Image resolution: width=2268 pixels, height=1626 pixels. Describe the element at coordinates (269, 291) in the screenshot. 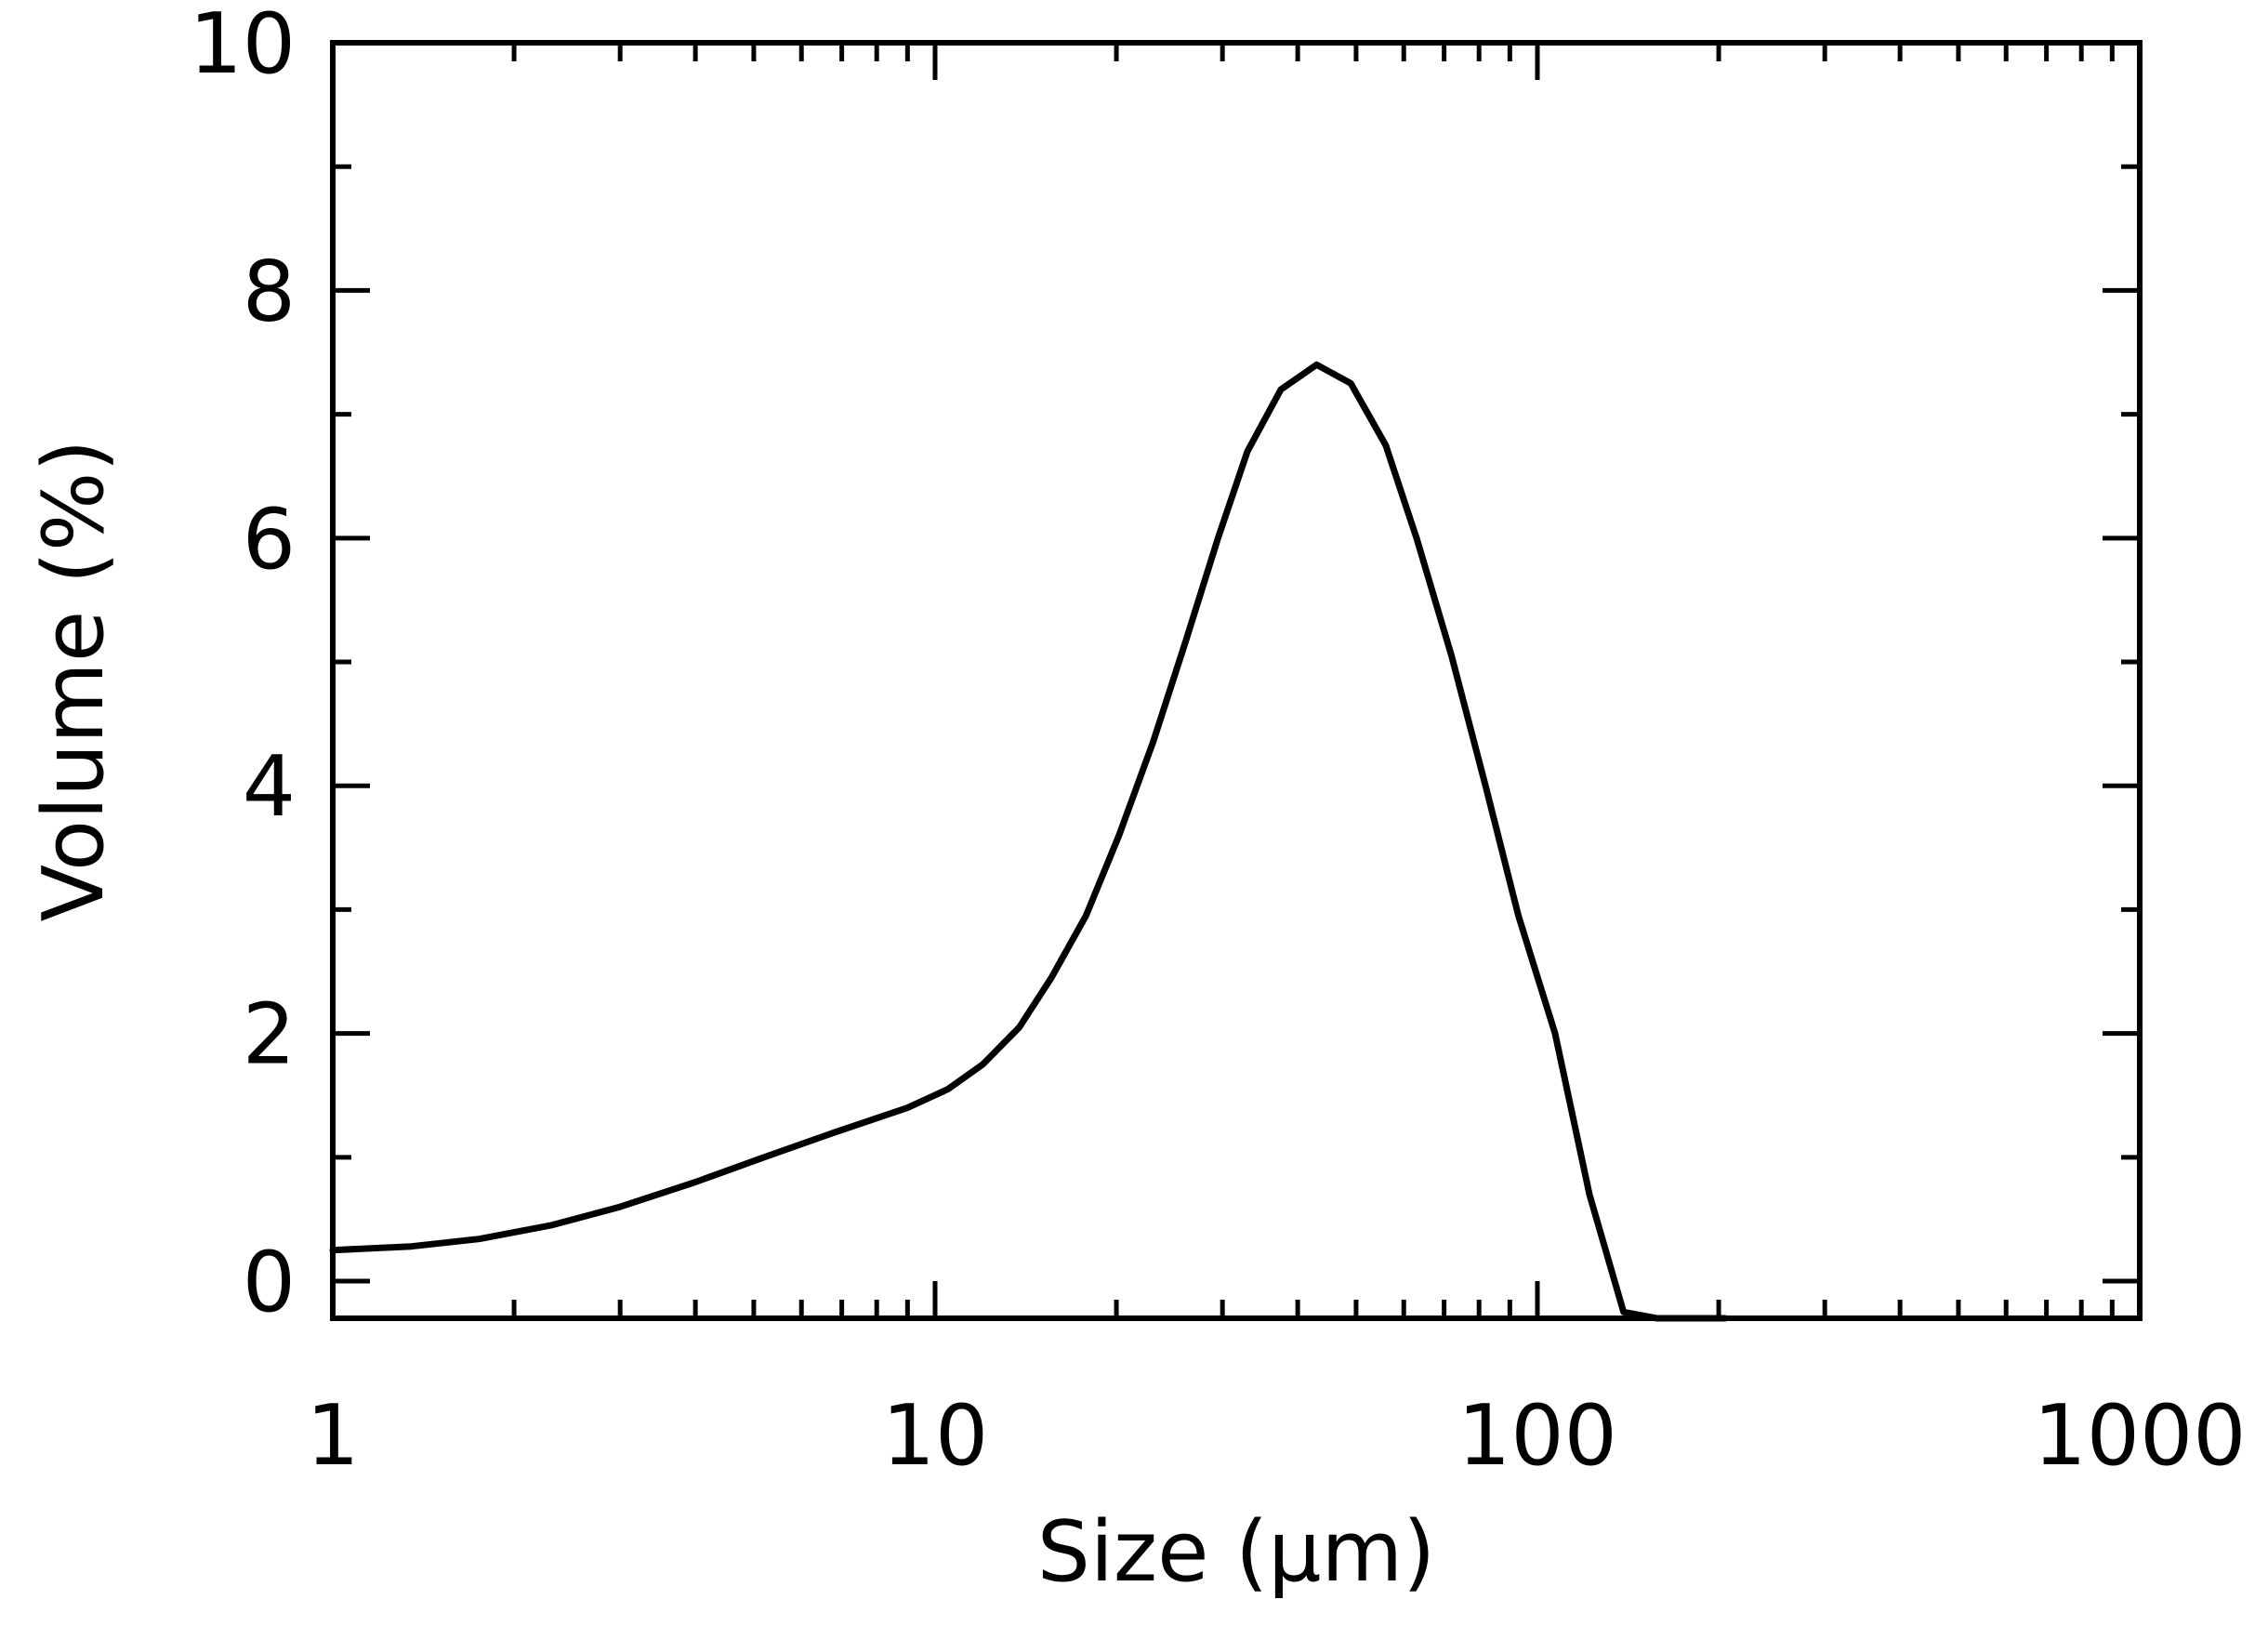

I see `y-tick-label: 8` at that location.